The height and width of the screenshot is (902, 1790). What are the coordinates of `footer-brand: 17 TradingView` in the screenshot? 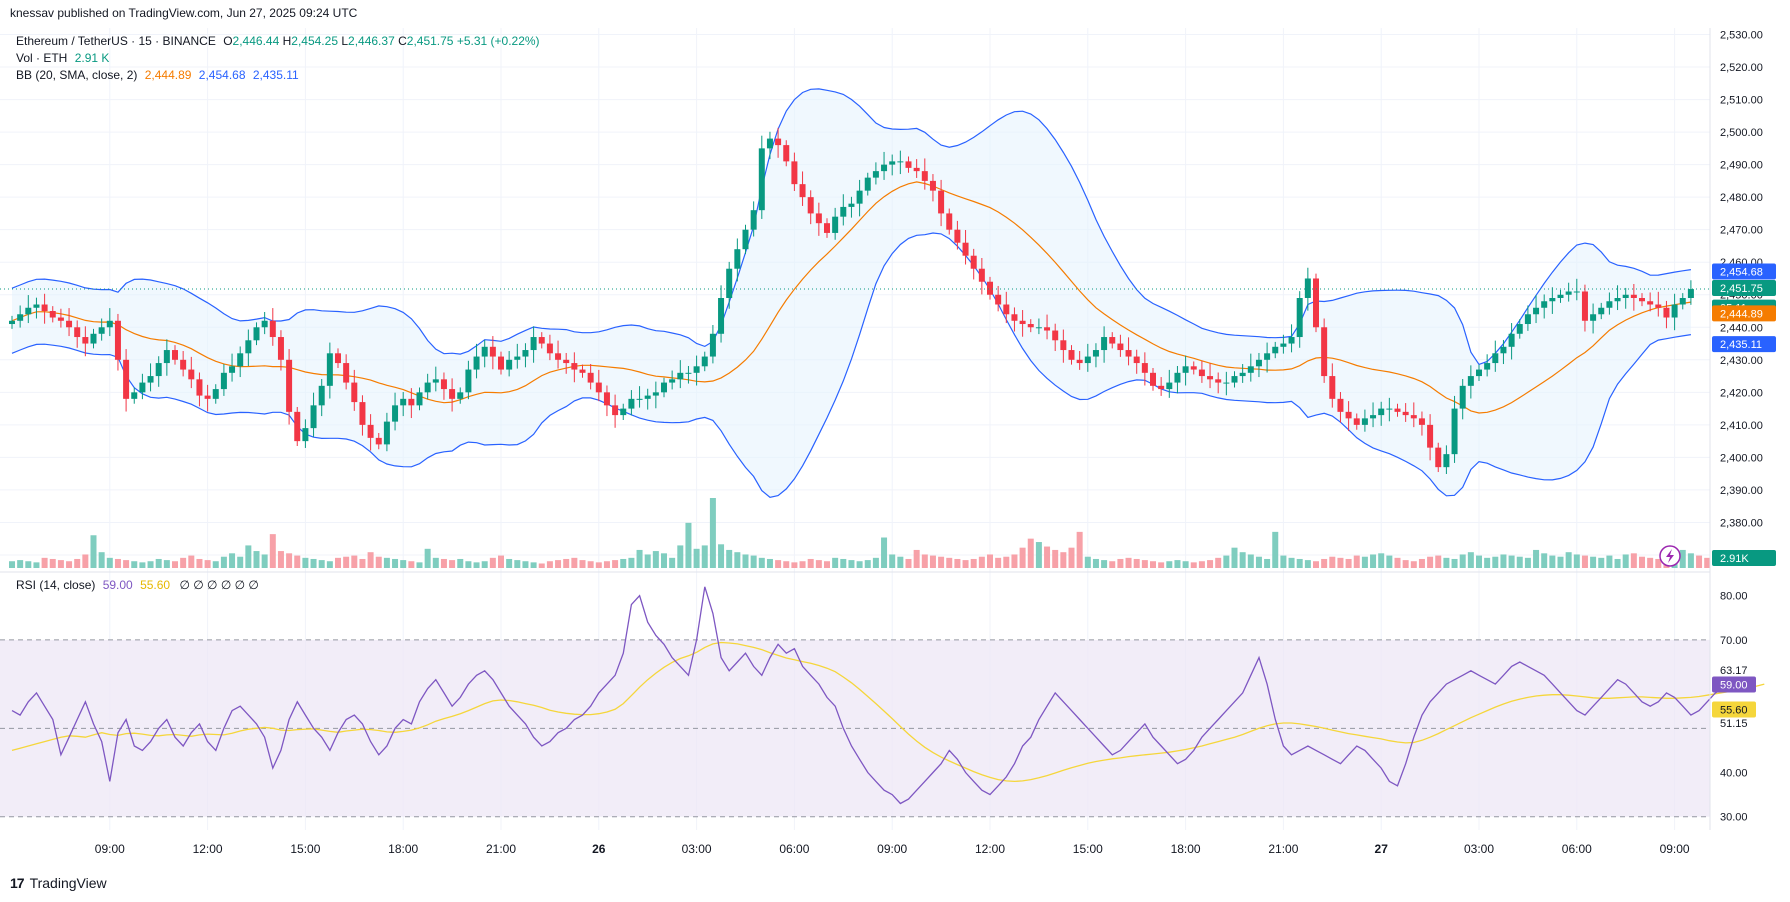 It's located at (58, 883).